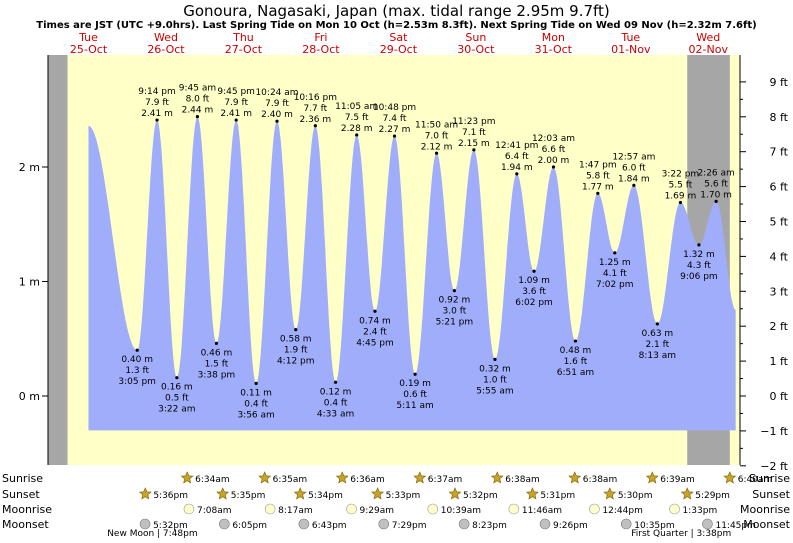  What do you see at coordinates (403, 496) in the screenshot?
I see `sunset-time: 5:33pm` at bounding box center [403, 496].